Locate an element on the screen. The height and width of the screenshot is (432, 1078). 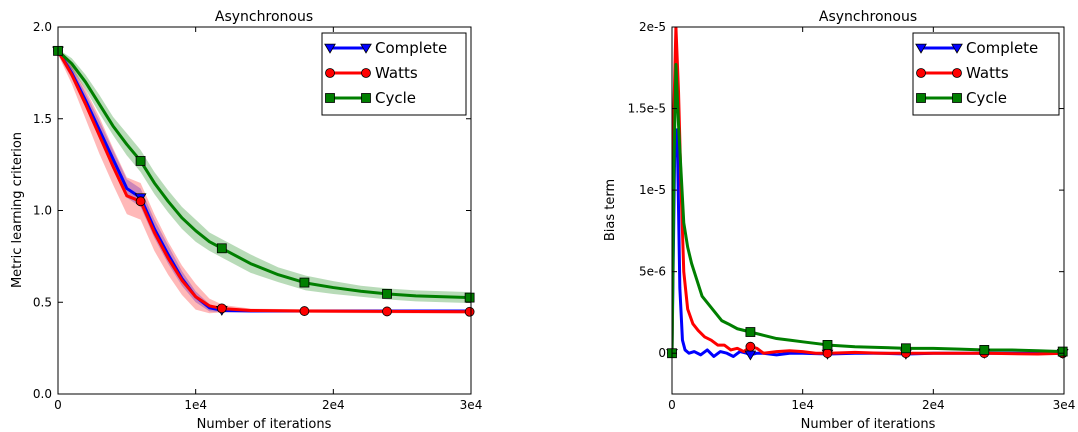
y-tick-label: 0.0 is located at coordinates (42, 394).